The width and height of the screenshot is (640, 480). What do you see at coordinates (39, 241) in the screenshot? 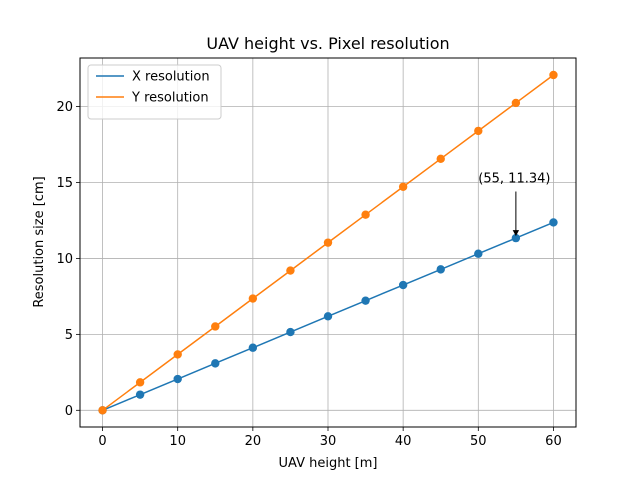
I see `y-axis-label: Resolution size [cm]` at bounding box center [39, 241].